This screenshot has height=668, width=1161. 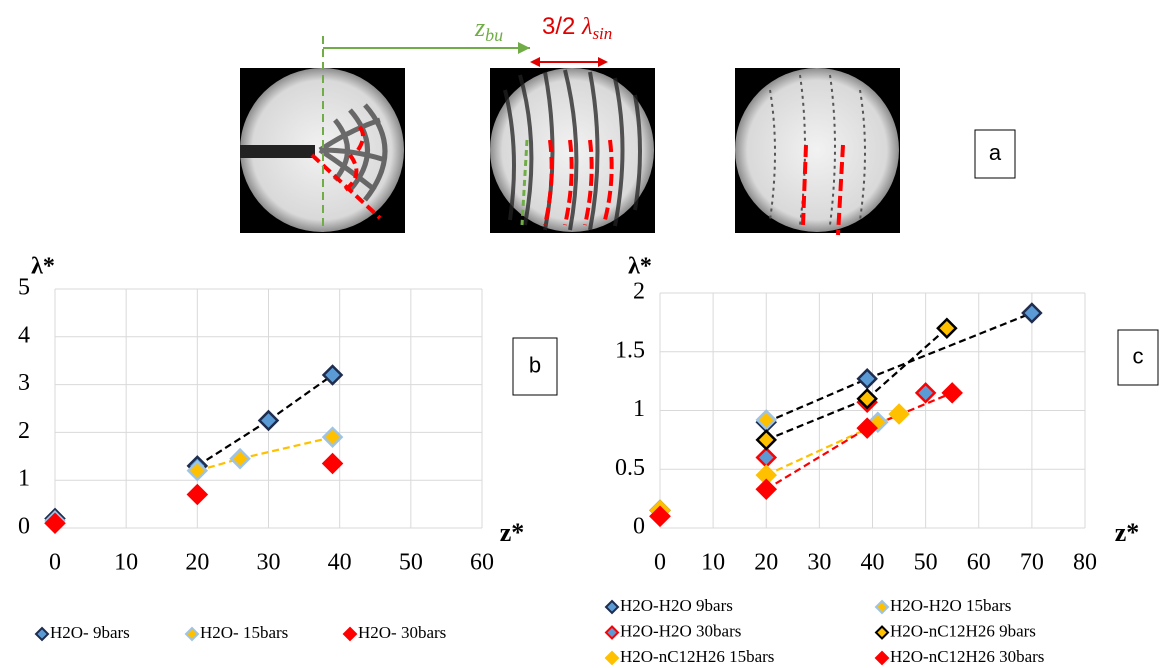 What do you see at coordinates (494, 35) in the screenshot?
I see `subscript: bu` at bounding box center [494, 35].